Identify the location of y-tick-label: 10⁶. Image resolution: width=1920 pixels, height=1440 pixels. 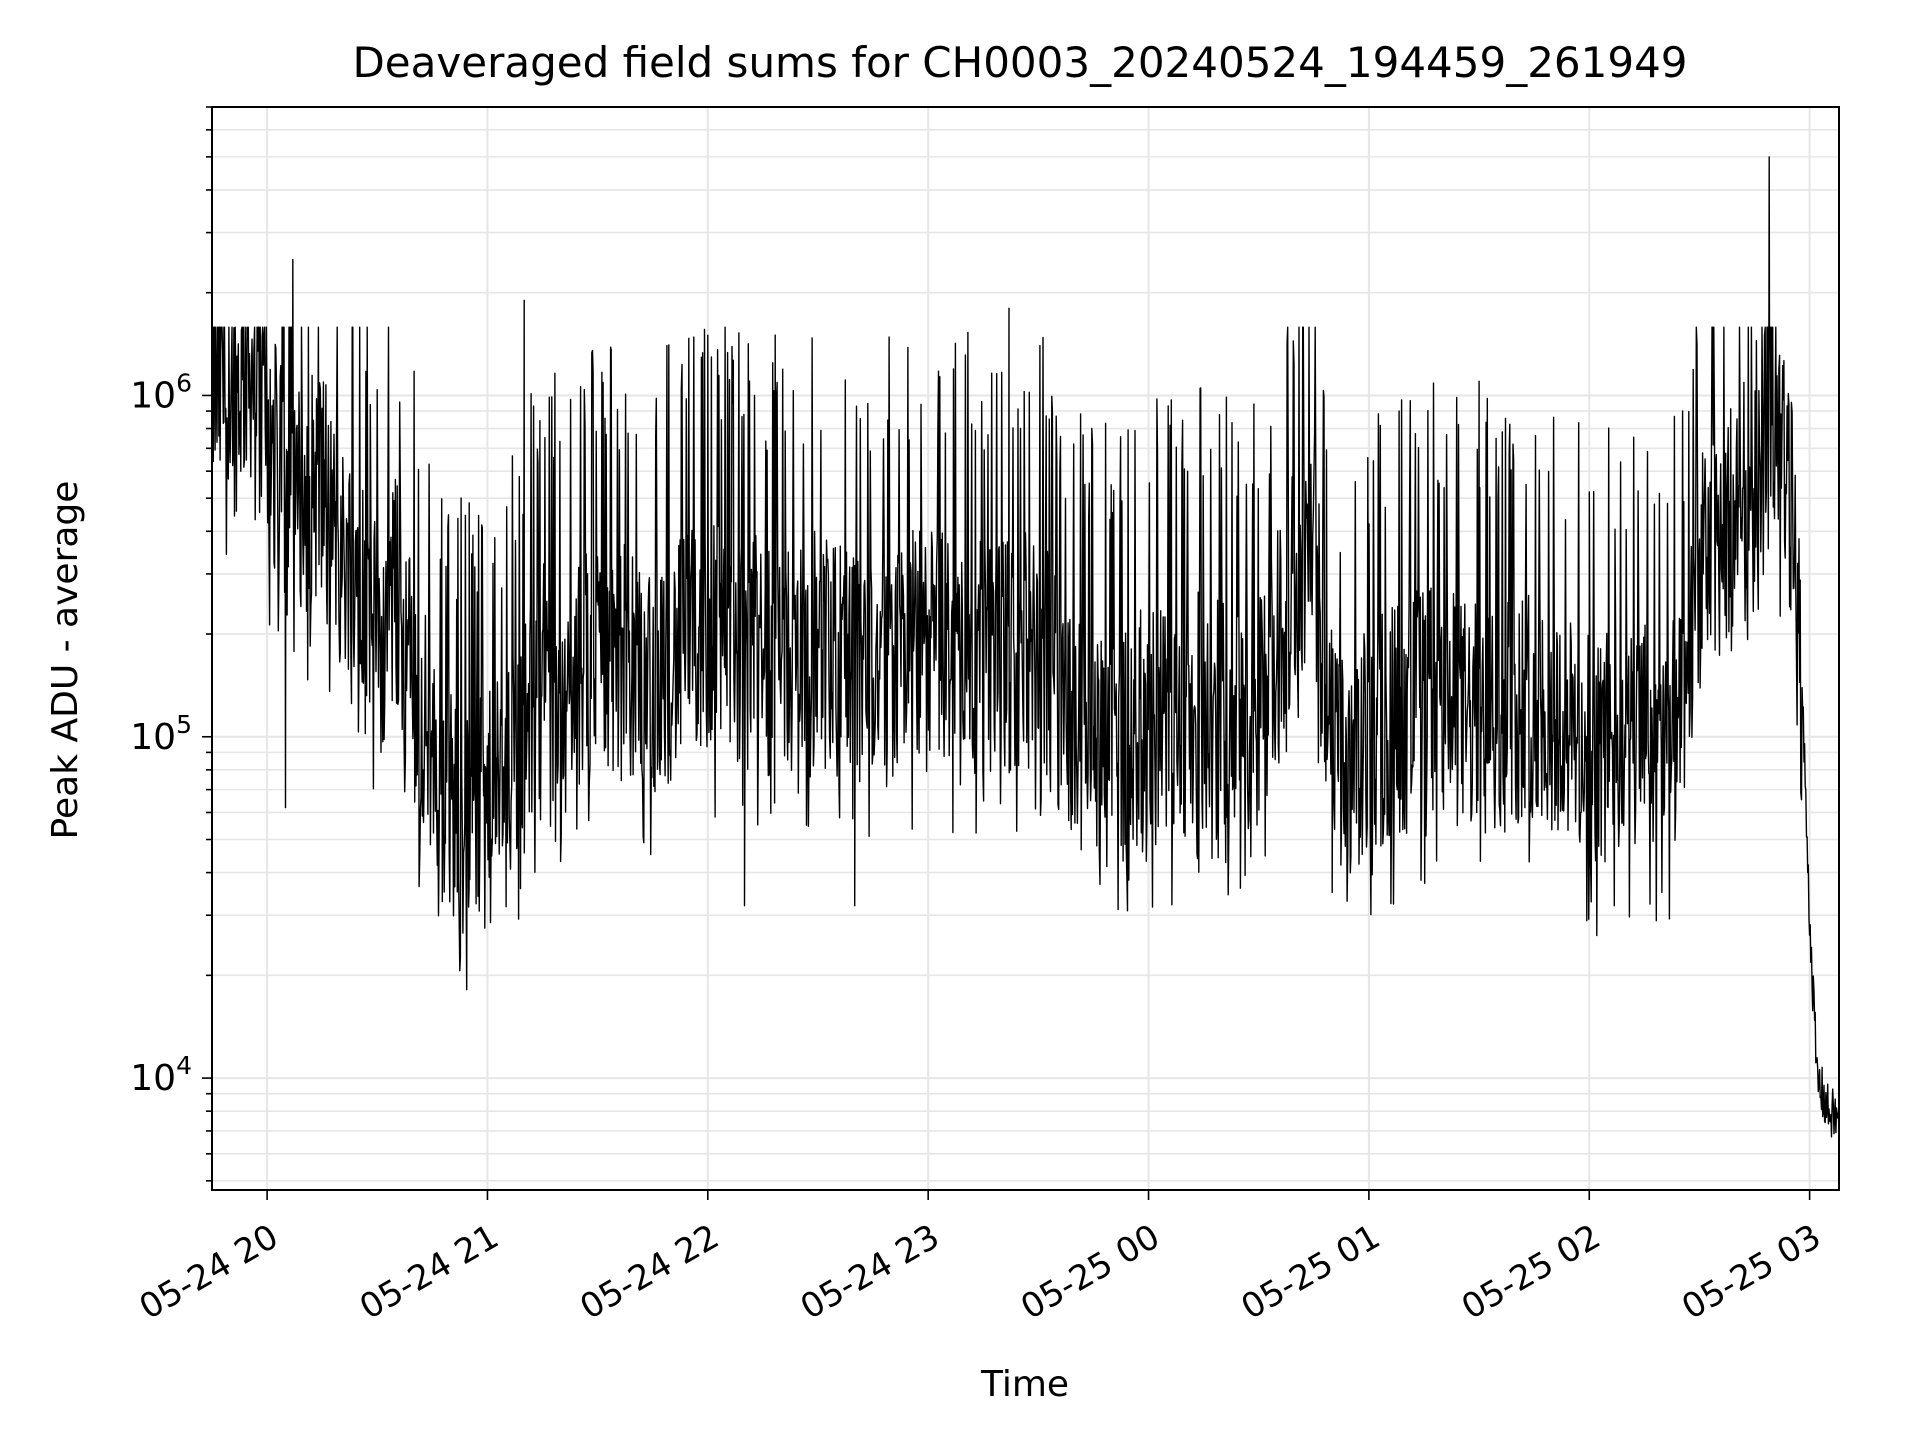
(161, 392).